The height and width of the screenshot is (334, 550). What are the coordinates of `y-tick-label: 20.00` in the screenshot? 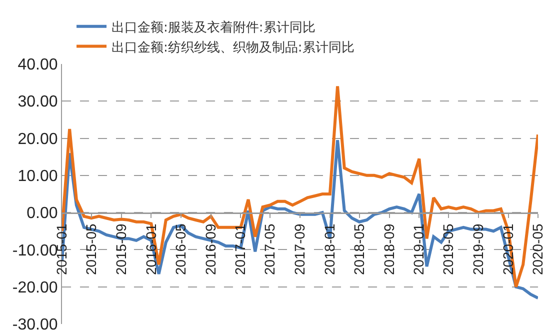 It's located at (38, 139).